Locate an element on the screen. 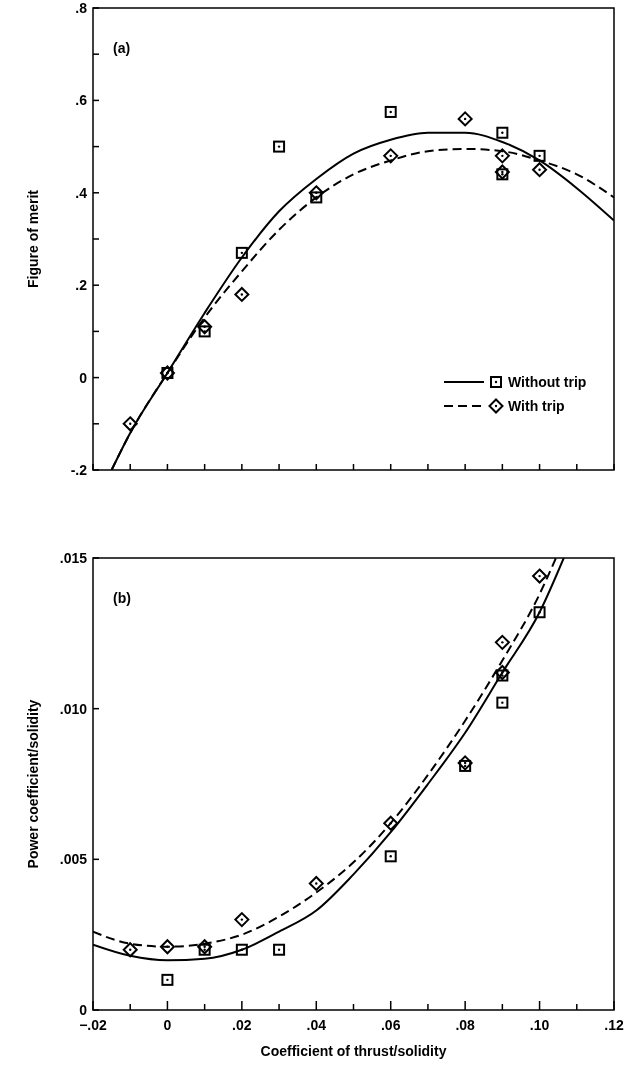 The image size is (633, 1074). x-tick-label: .06 is located at coordinates (390, 1025).